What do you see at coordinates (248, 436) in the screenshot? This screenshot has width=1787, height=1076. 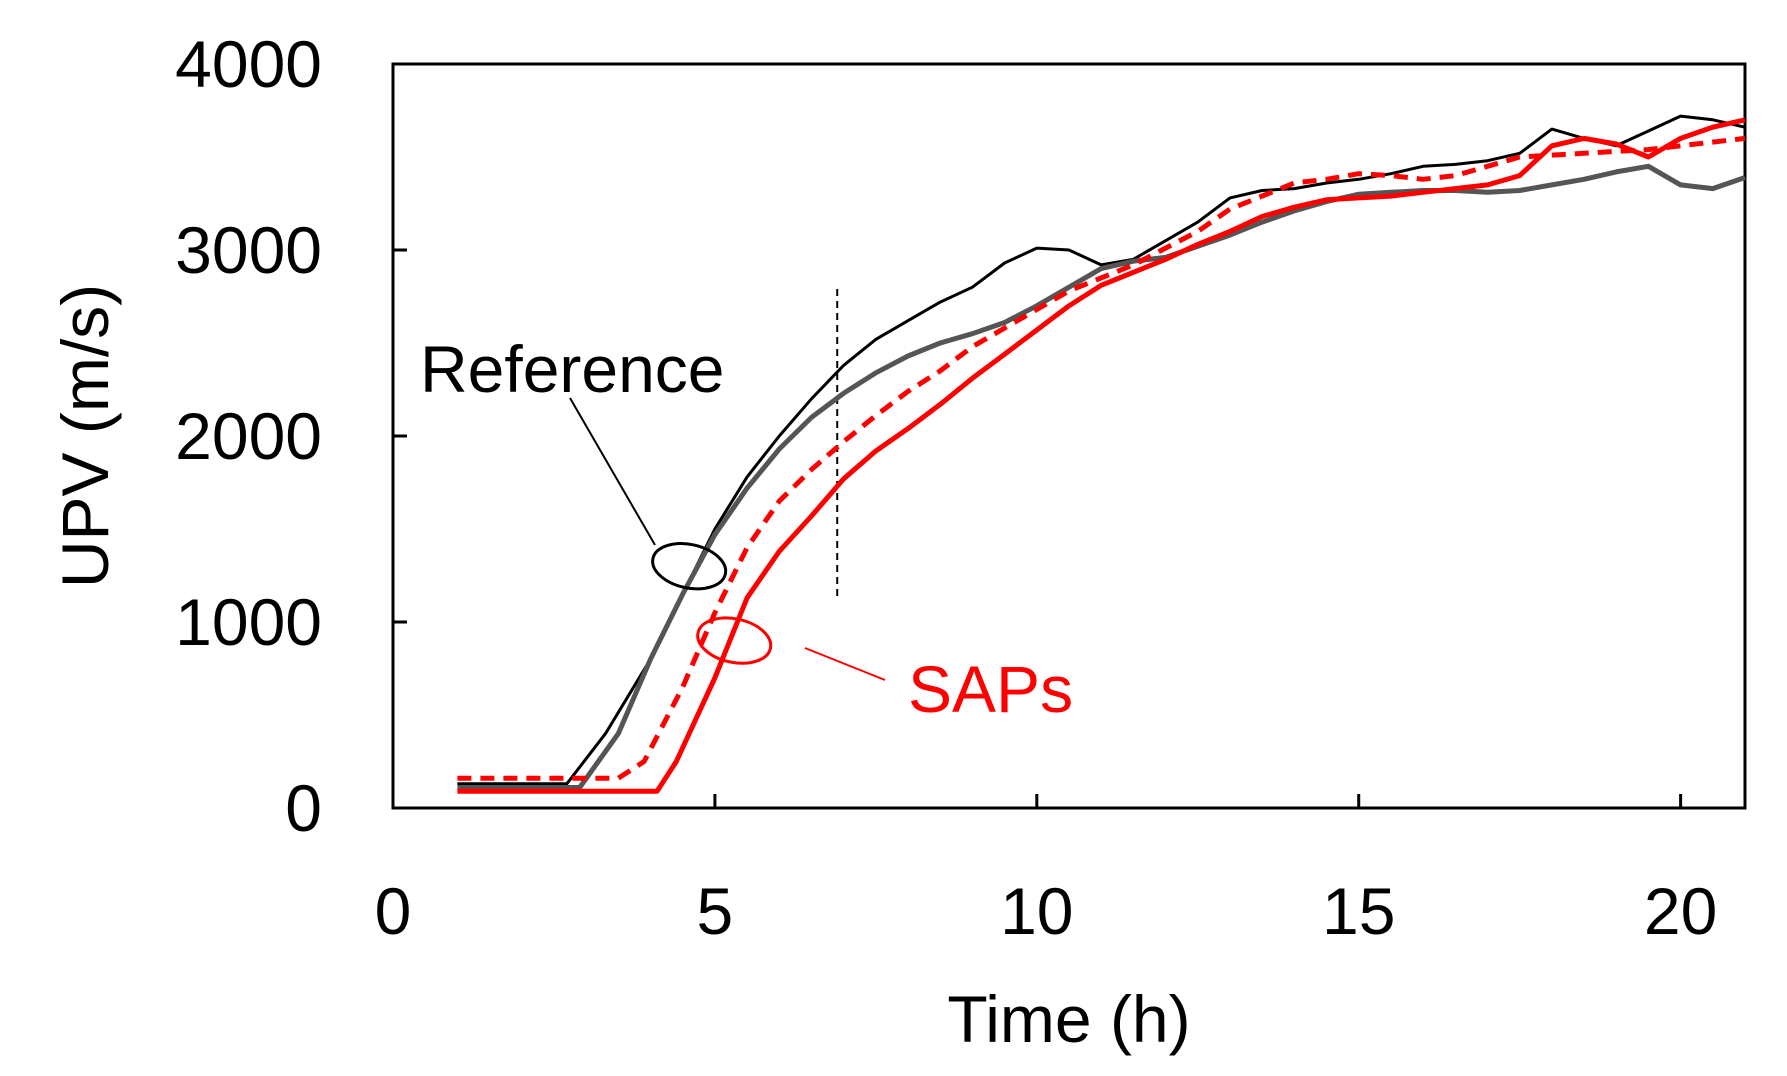 I see `y-tick-label: 2000` at bounding box center [248, 436].